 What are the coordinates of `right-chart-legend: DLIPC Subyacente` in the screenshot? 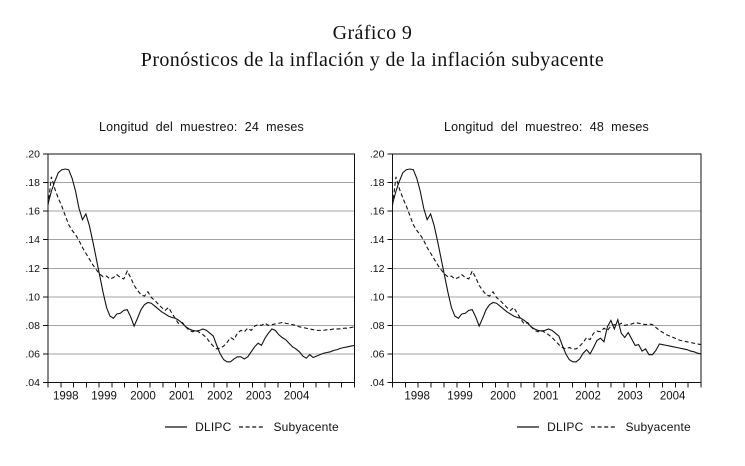 It's located at (602, 427).